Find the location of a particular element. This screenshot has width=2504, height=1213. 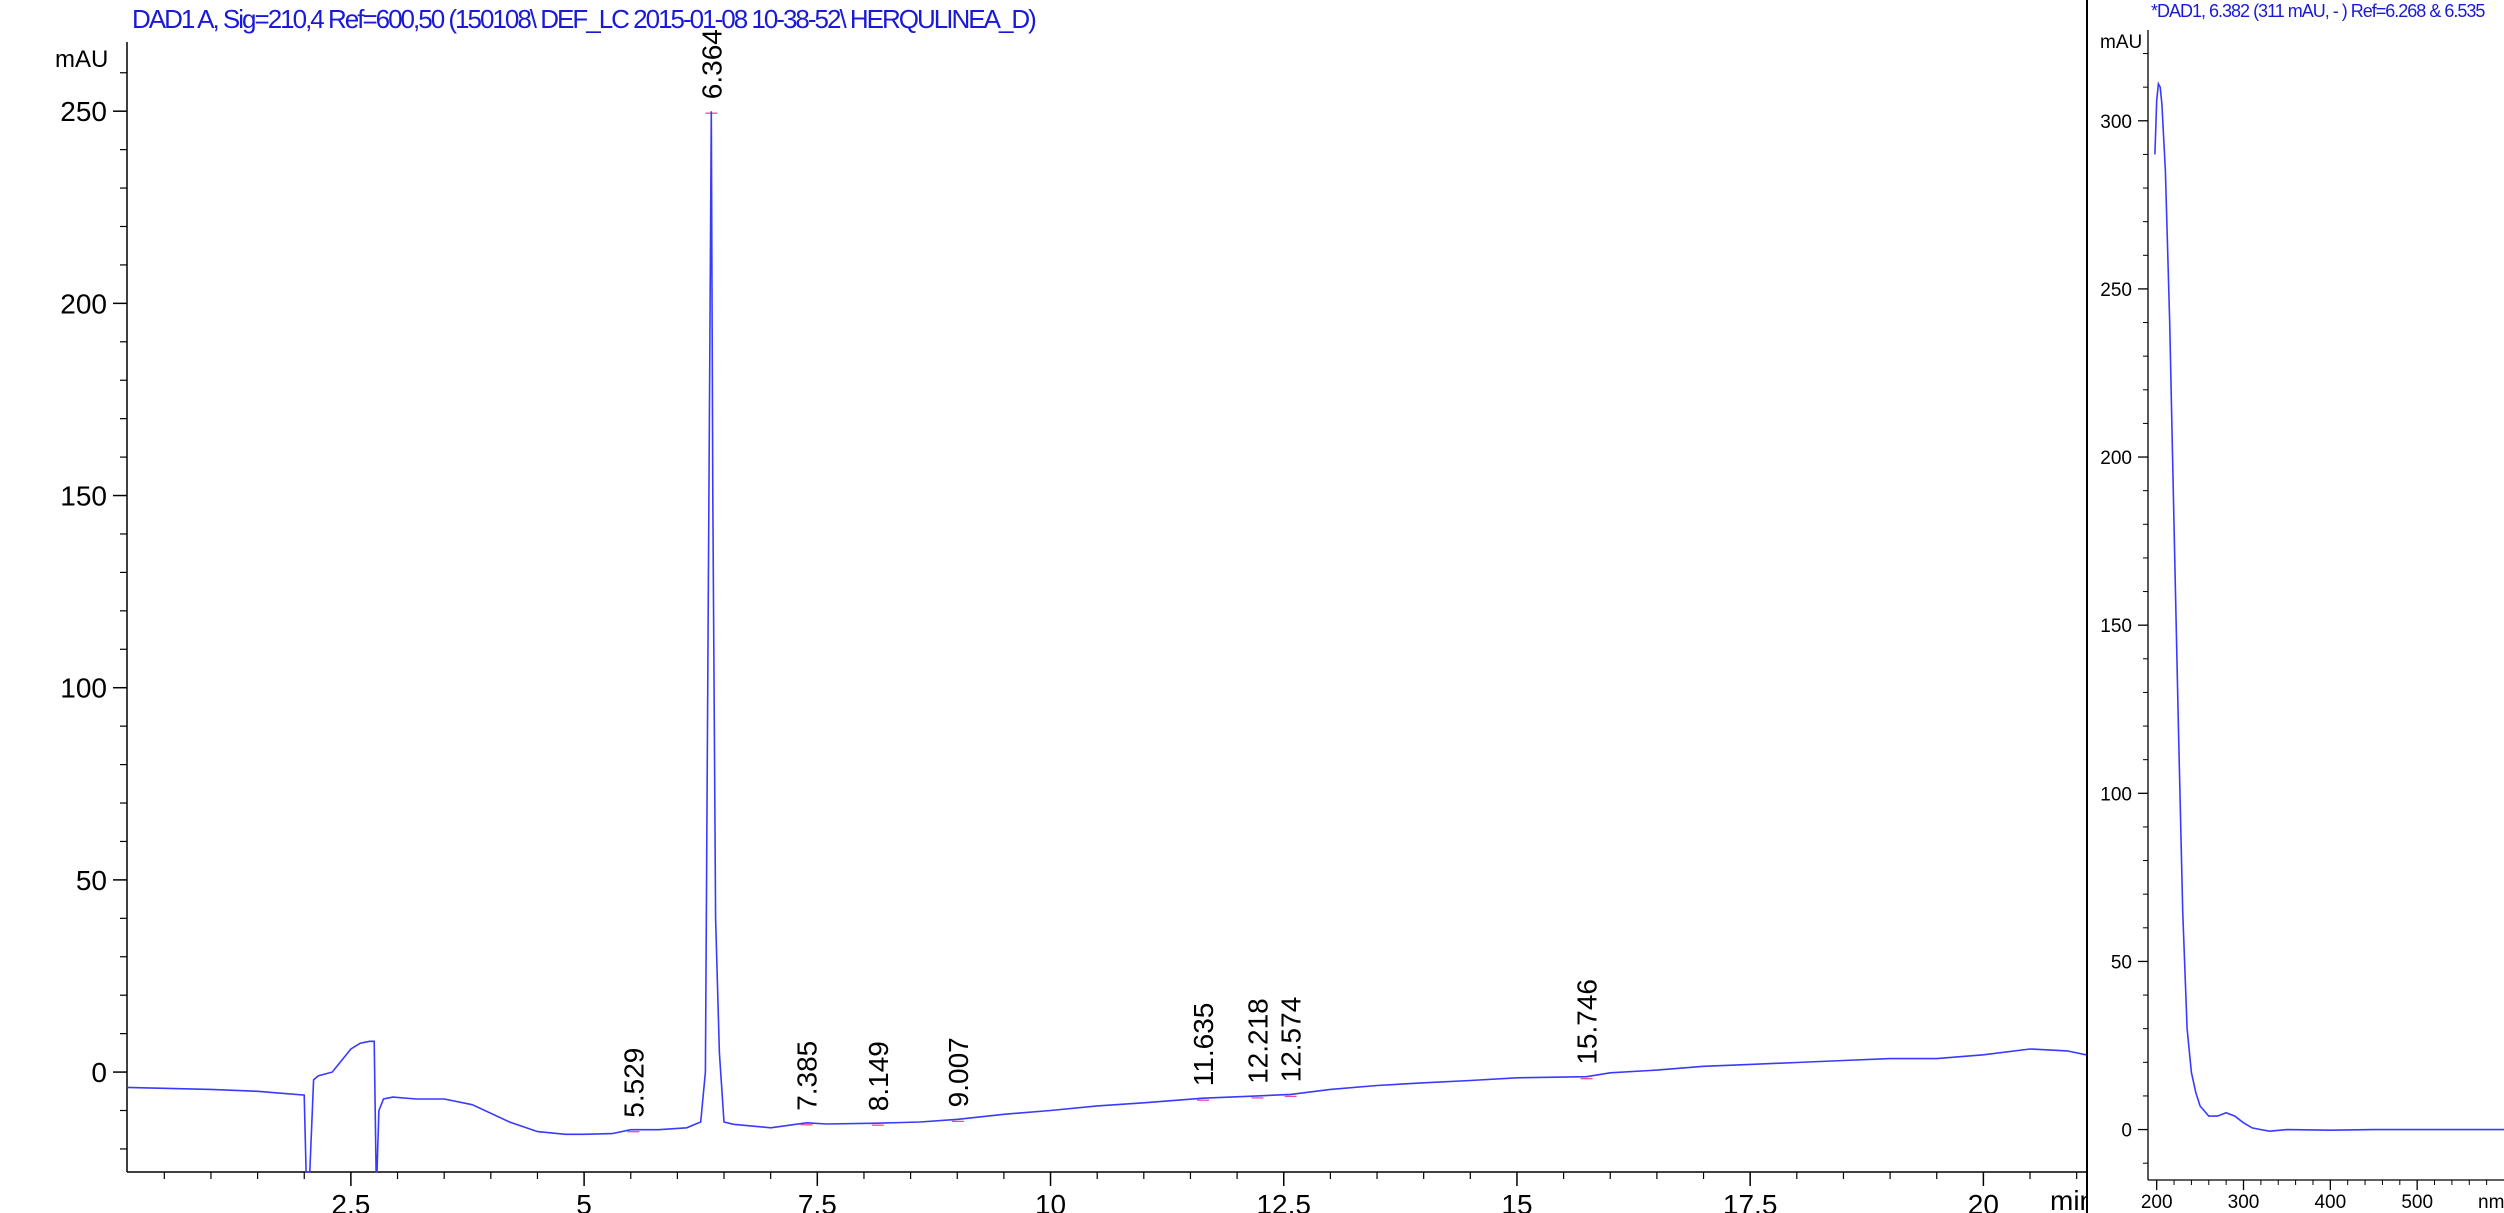

spectrum-y-tick-label: 150 is located at coordinates (2116, 626).